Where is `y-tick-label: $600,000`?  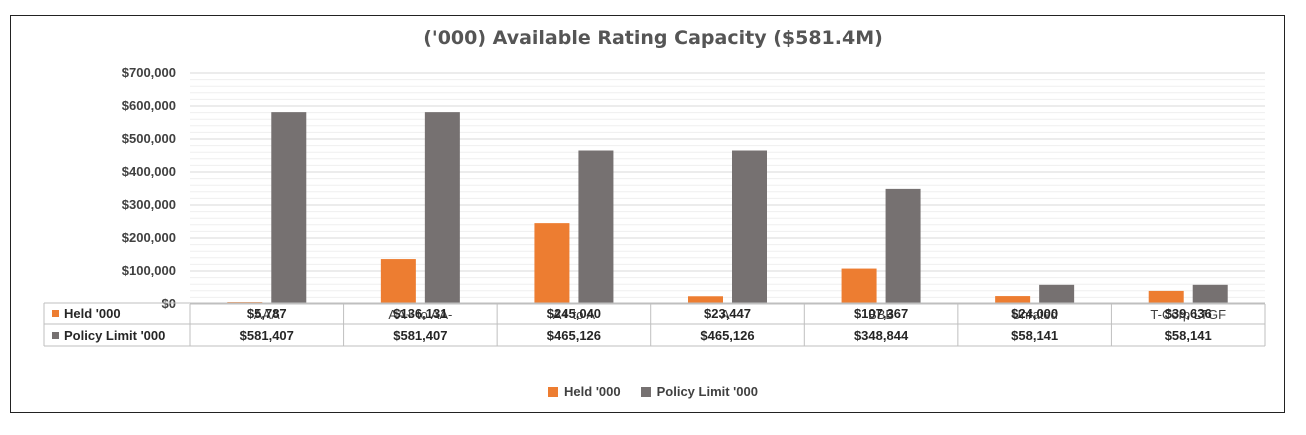
y-tick-label: $600,000 is located at coordinates (149, 105).